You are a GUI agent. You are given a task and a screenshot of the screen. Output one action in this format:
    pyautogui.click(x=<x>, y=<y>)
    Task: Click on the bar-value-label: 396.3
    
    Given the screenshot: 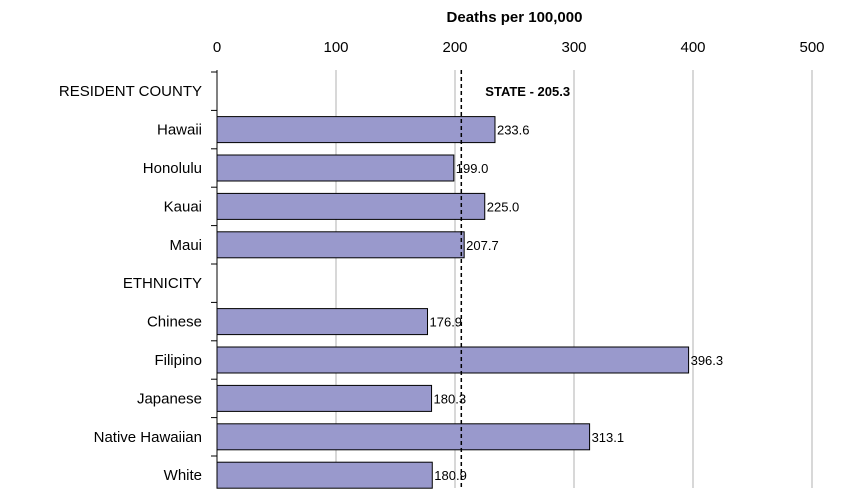 What is the action you would take?
    pyautogui.click(x=707, y=360)
    